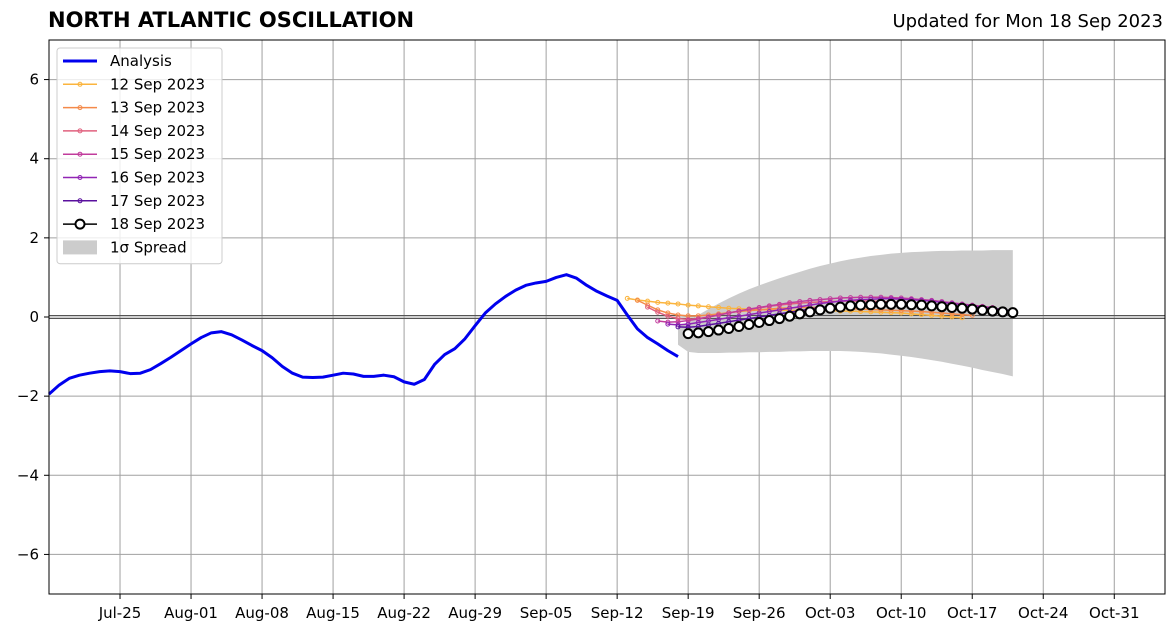  What do you see at coordinates (28, 396) in the screenshot?
I see `y-tick-label: −2` at bounding box center [28, 396].